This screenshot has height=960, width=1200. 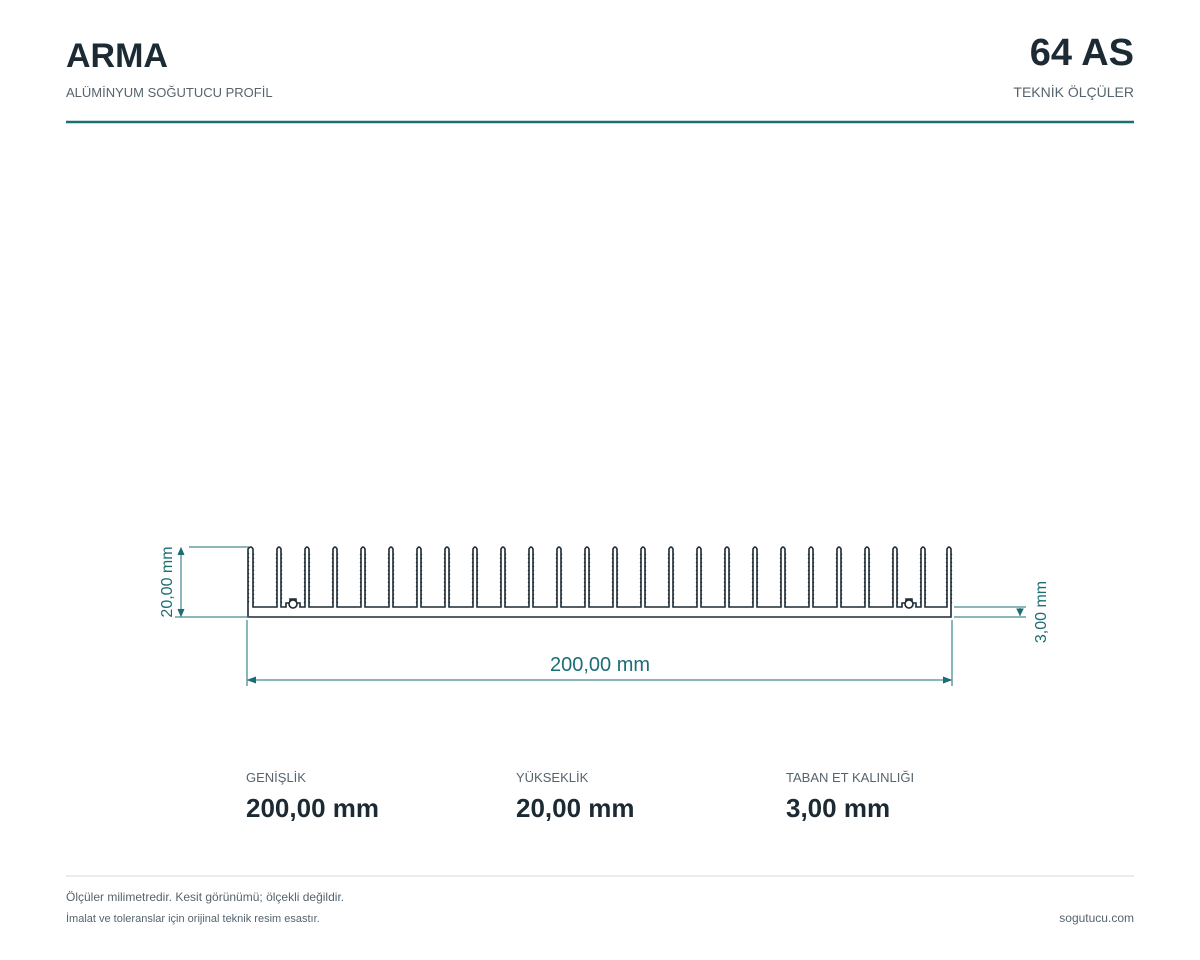 I want to click on footer-site: sogutucu.com, so click(x=1096, y=918).